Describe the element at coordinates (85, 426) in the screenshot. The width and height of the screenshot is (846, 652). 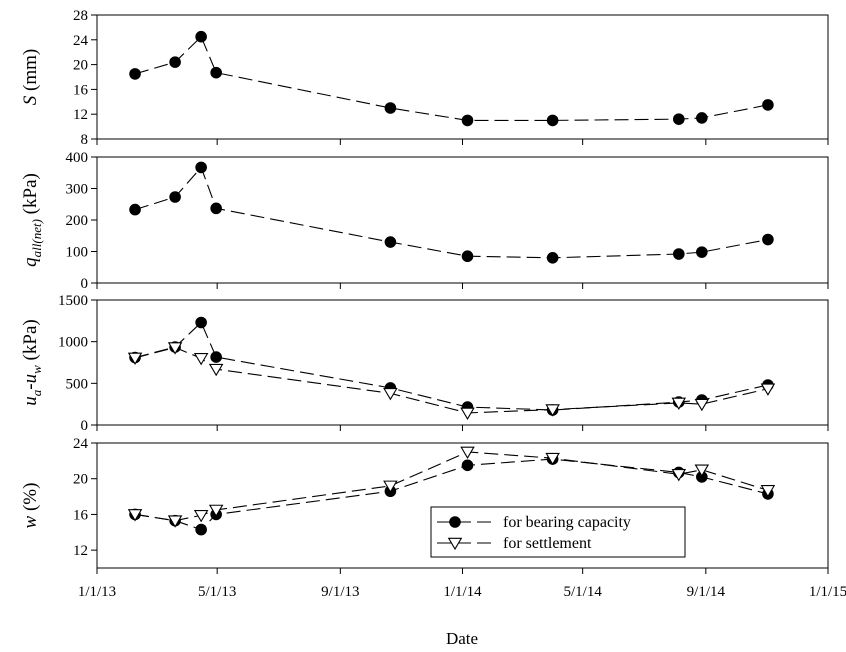
I see `ytick-label-suction-0: 0` at that location.